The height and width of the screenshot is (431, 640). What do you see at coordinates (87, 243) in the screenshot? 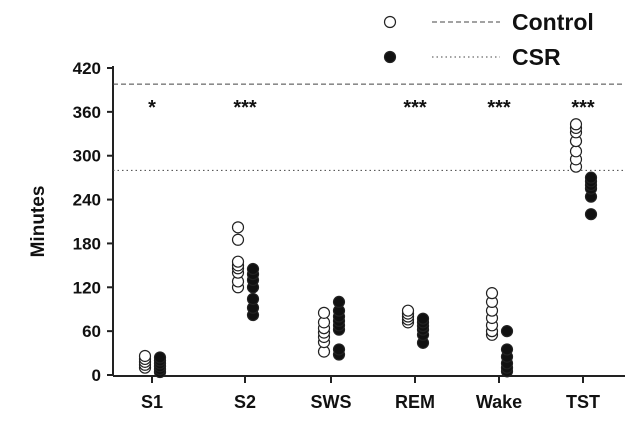
I see `y-tick-label: 180` at bounding box center [87, 243].